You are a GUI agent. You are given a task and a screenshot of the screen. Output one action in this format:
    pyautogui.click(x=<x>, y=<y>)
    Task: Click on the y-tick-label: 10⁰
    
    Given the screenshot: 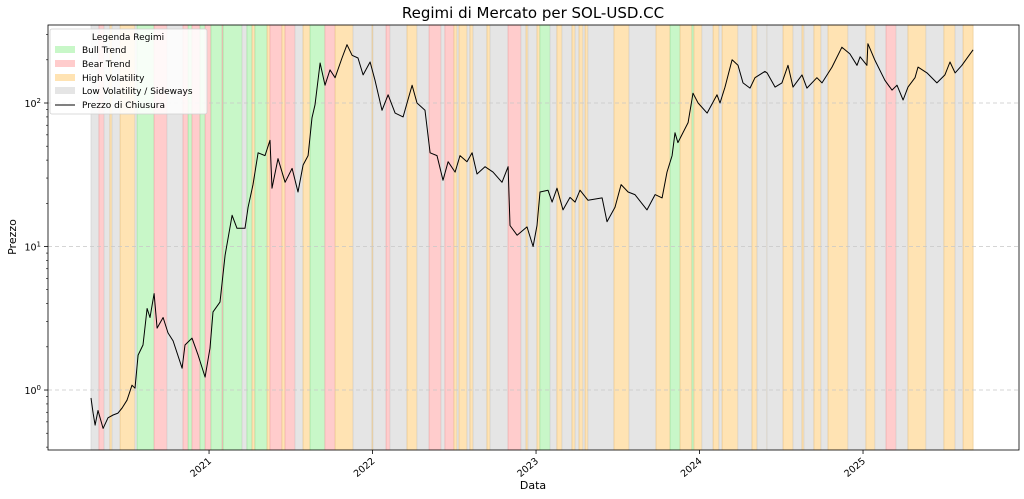 What is the action you would take?
    pyautogui.click(x=32, y=390)
    